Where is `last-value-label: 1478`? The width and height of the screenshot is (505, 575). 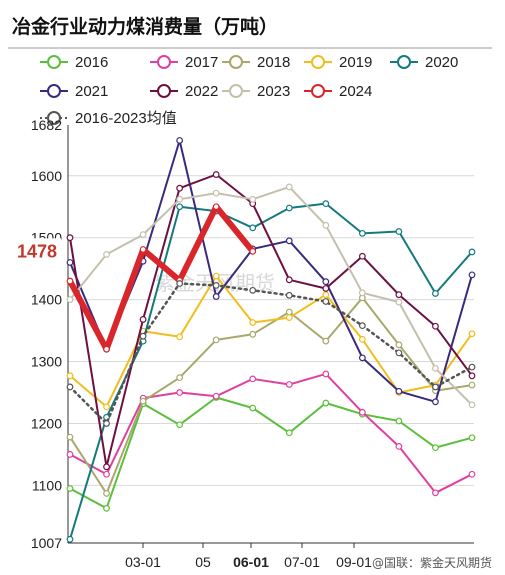 last-value-label: 1478 is located at coordinates (37, 251).